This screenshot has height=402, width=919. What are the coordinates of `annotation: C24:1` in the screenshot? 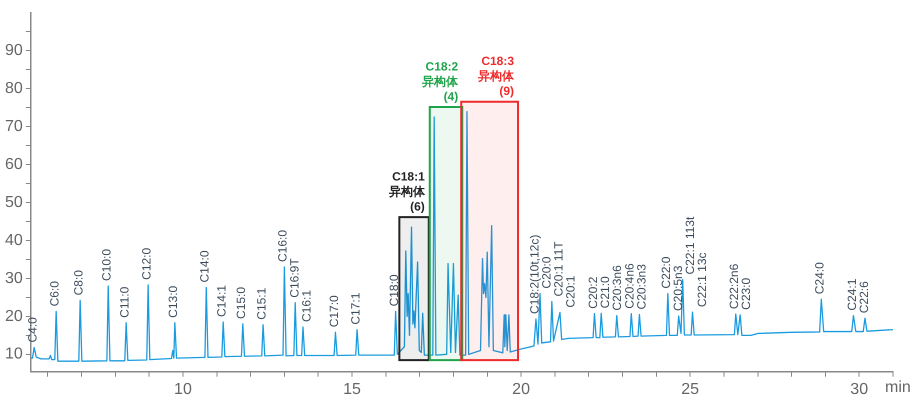 It's located at (851, 294).